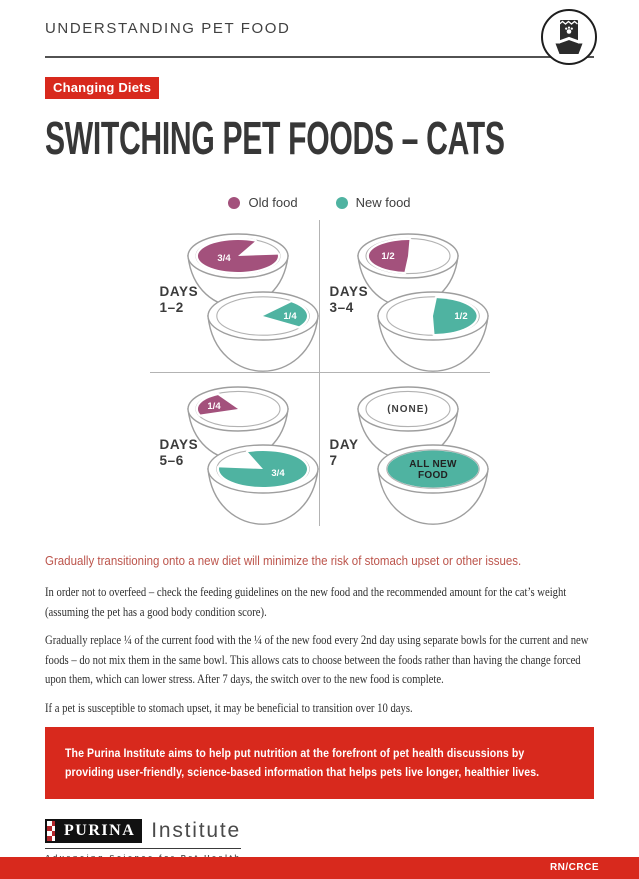 The width and height of the screenshot is (639, 879). What do you see at coordinates (422, 302) in the screenshot?
I see `bowls-illustration: 1/2 1/2` at bounding box center [422, 302].